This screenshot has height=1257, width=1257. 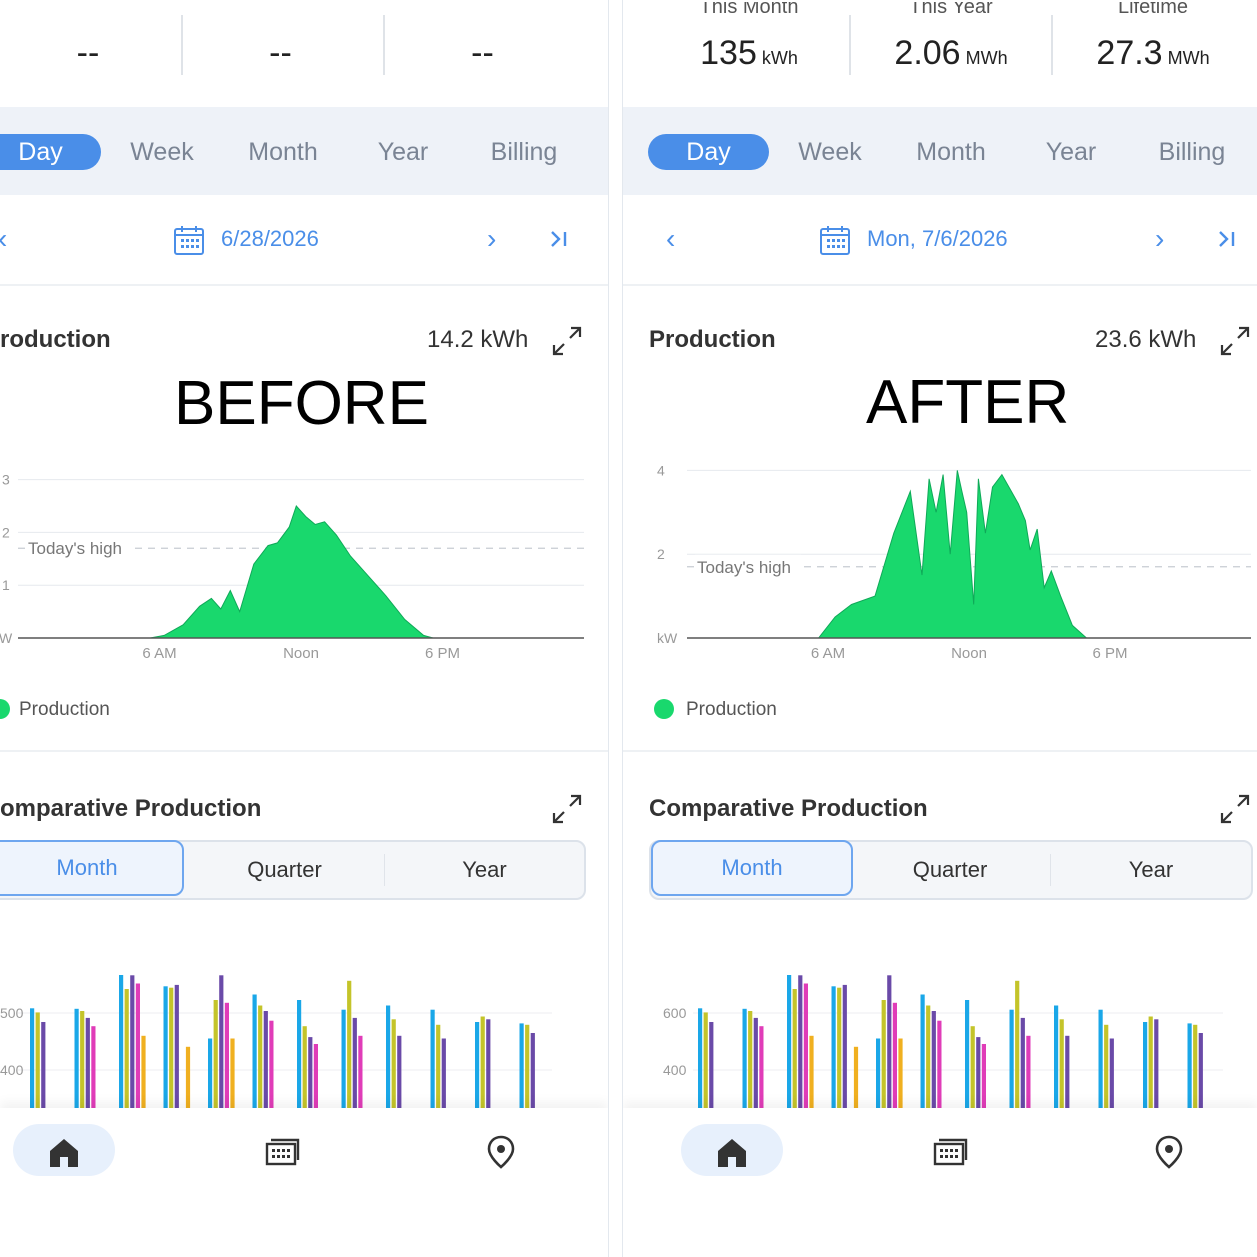 I want to click on y-tick-label: 600, so click(x=675, y=1013).